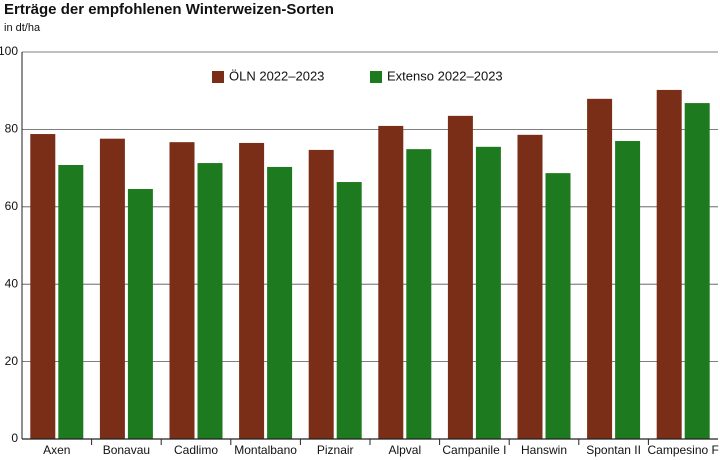 The height and width of the screenshot is (460, 720). I want to click on x-tick-label: Spontan II, so click(613, 450).